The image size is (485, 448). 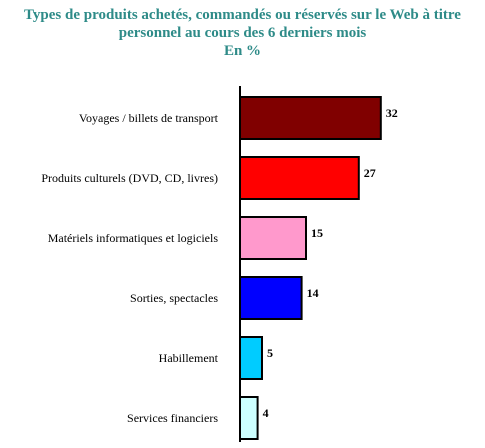 I want to click on category-label-4: Sorties, spectacles, so click(x=174, y=298).